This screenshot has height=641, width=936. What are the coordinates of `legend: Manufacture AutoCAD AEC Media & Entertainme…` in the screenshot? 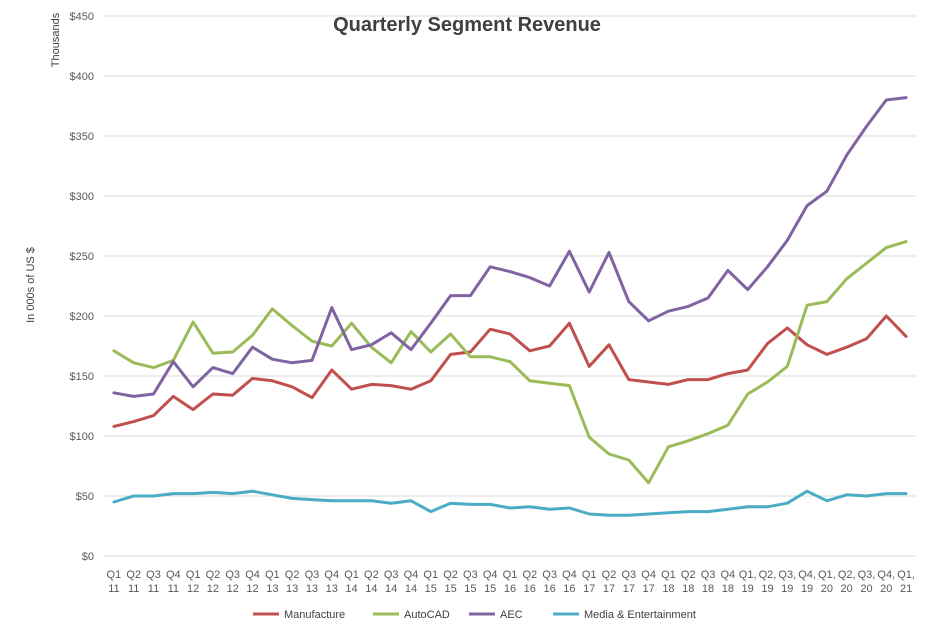 It's located at (474, 615).